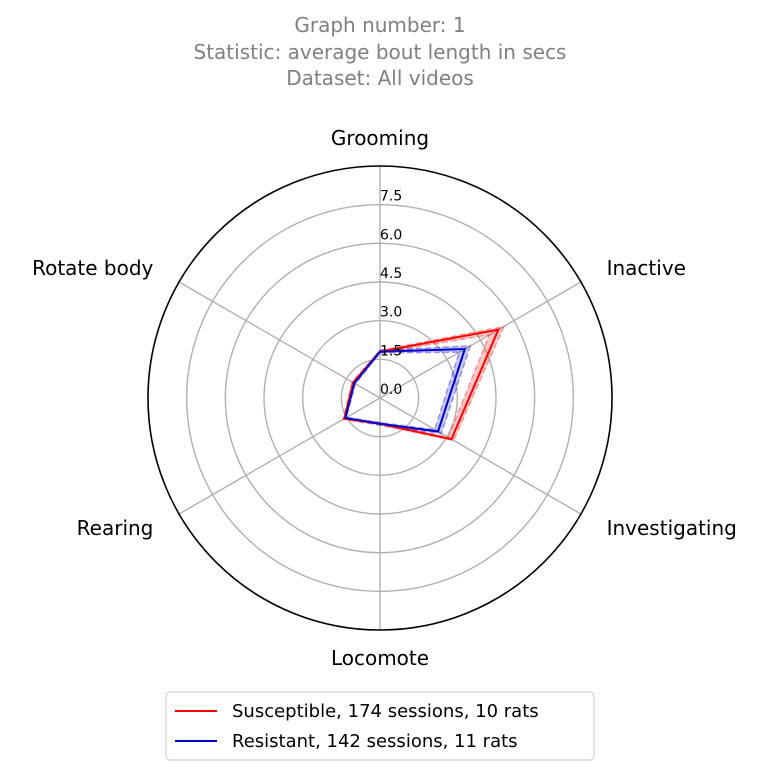 The width and height of the screenshot is (771, 775). I want to click on title-line-3: Dataset: All videos, so click(380, 78).